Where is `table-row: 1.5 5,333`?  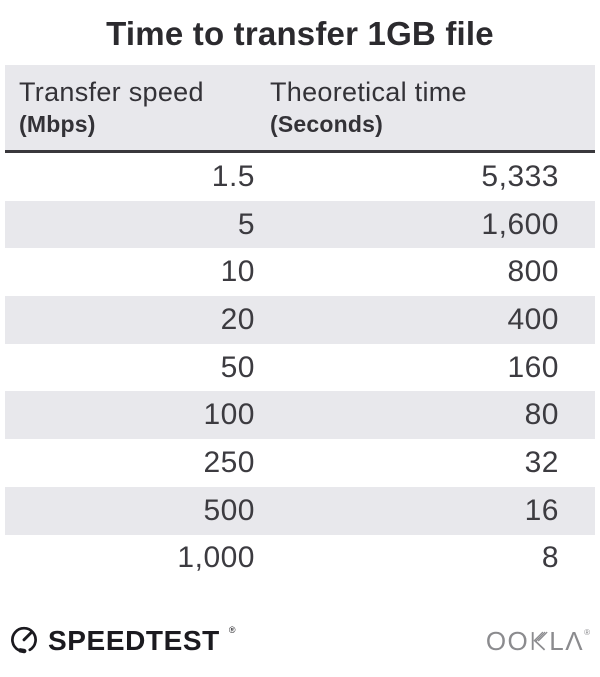 table-row: 1.5 5,333 is located at coordinates (300, 177).